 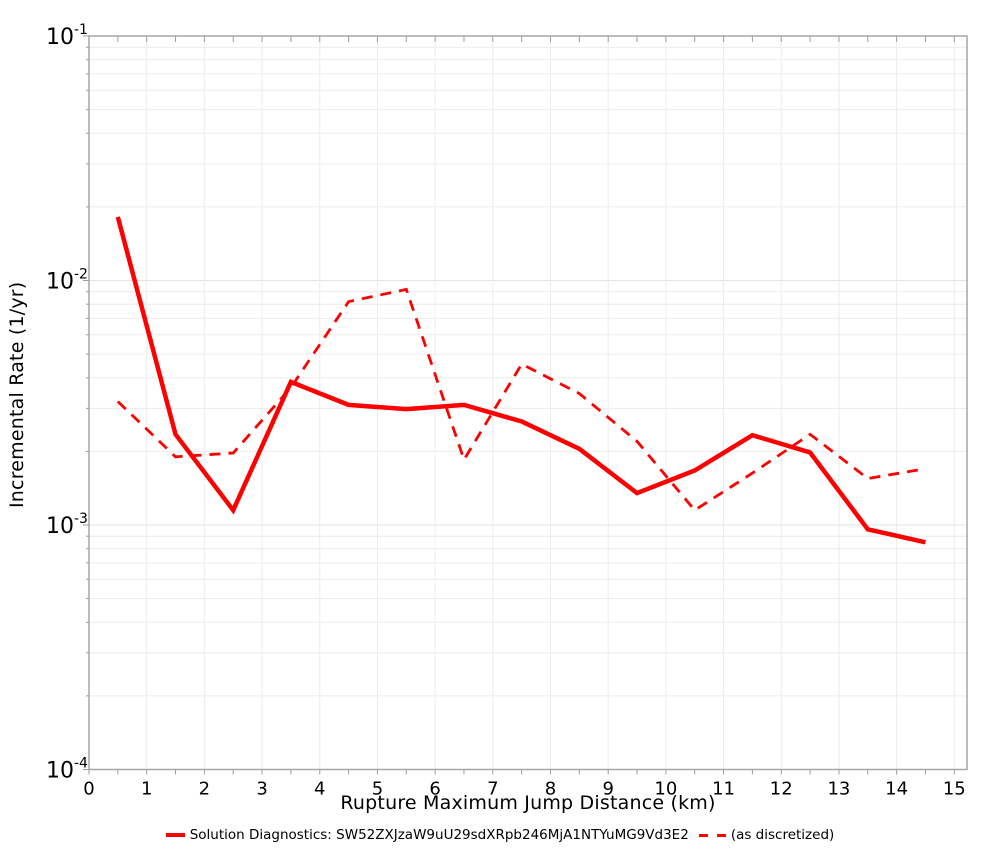 What do you see at coordinates (838, 789) in the screenshot?
I see `x-tick-label: 13` at bounding box center [838, 789].